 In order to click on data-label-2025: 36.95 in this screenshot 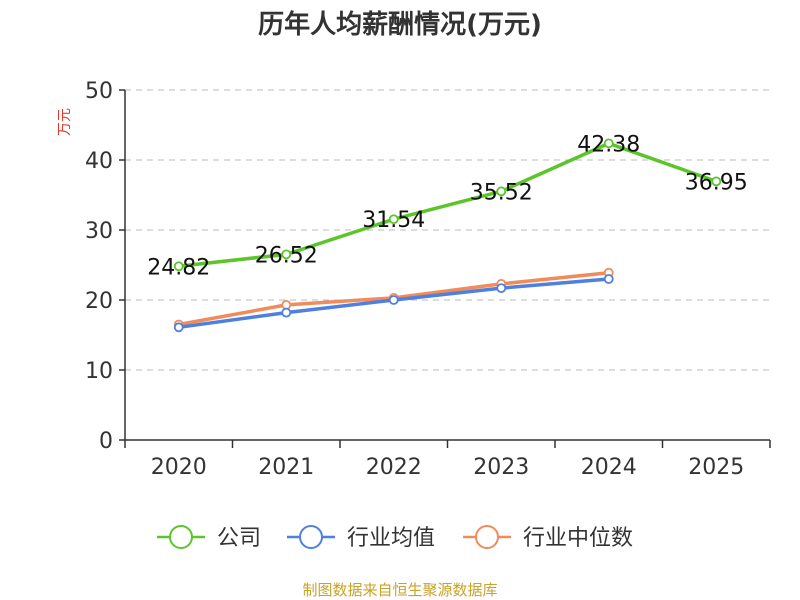, I will do `click(716, 182)`.